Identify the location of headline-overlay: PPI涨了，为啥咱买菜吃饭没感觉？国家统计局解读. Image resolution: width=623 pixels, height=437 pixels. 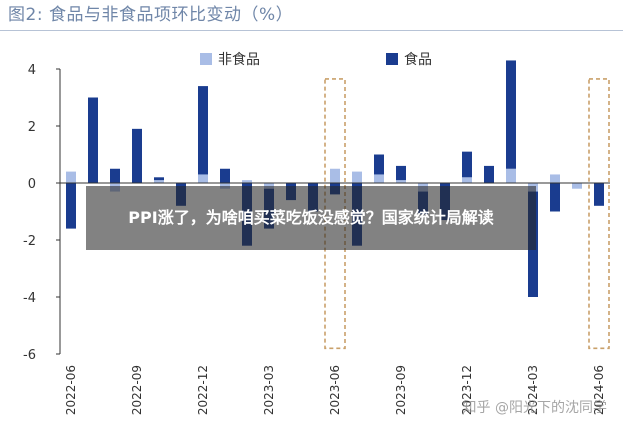
(311, 218).